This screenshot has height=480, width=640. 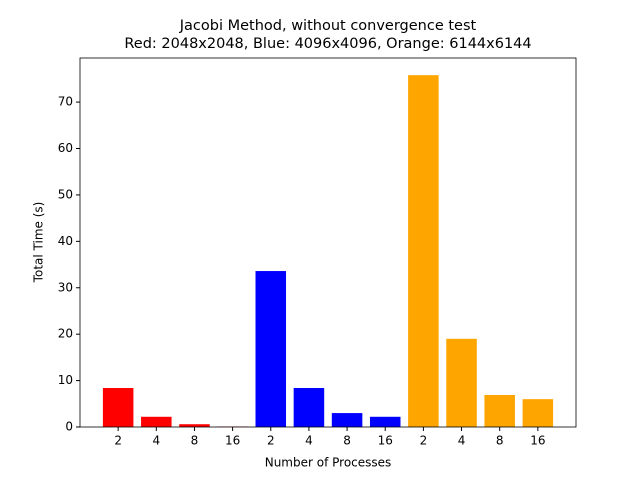 What do you see at coordinates (65, 380) in the screenshot?
I see `y-tick-label: 10` at bounding box center [65, 380].